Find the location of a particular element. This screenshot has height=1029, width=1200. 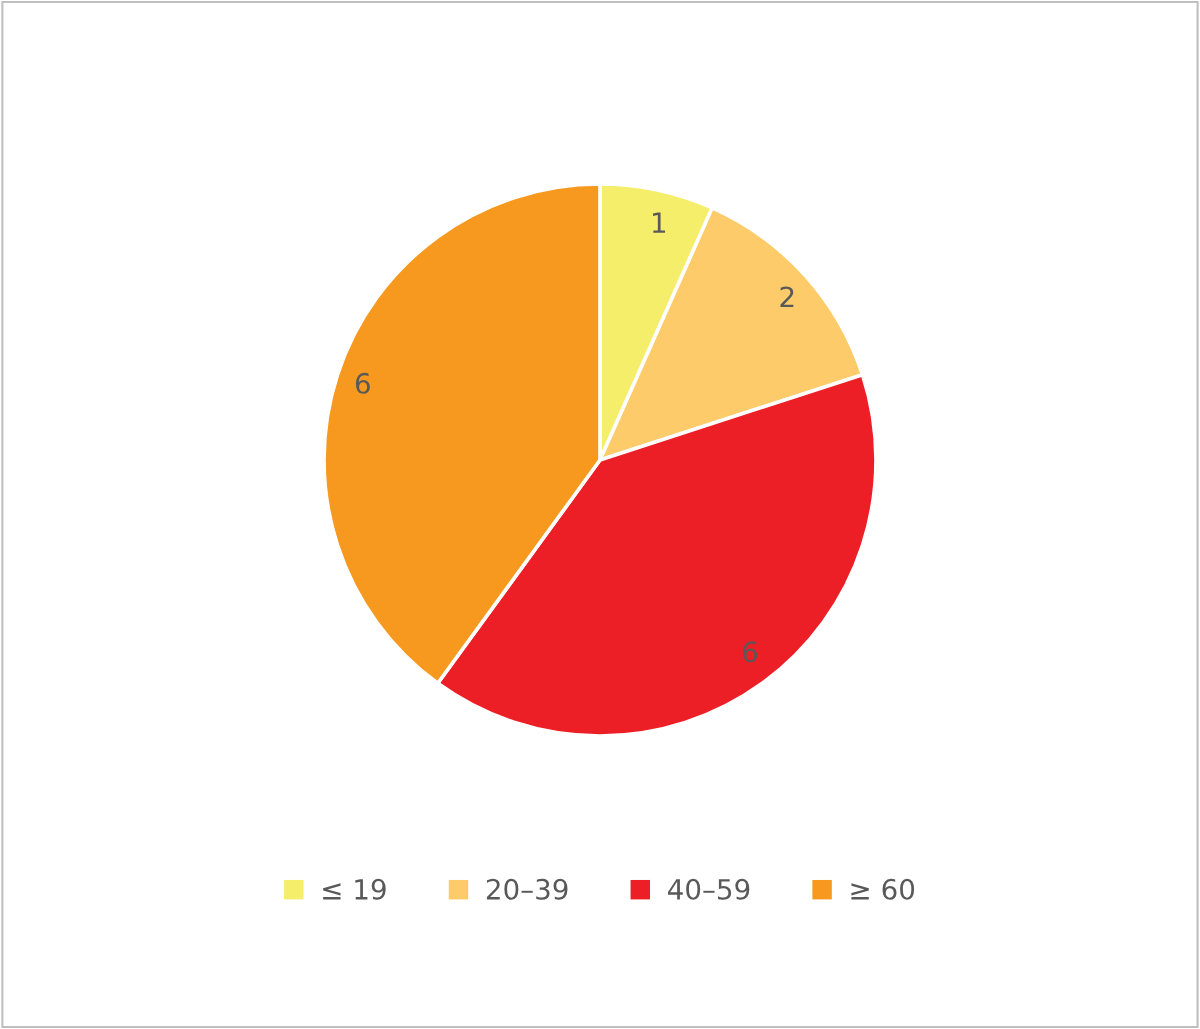

legend-label: 20–39 is located at coordinates (527, 889).